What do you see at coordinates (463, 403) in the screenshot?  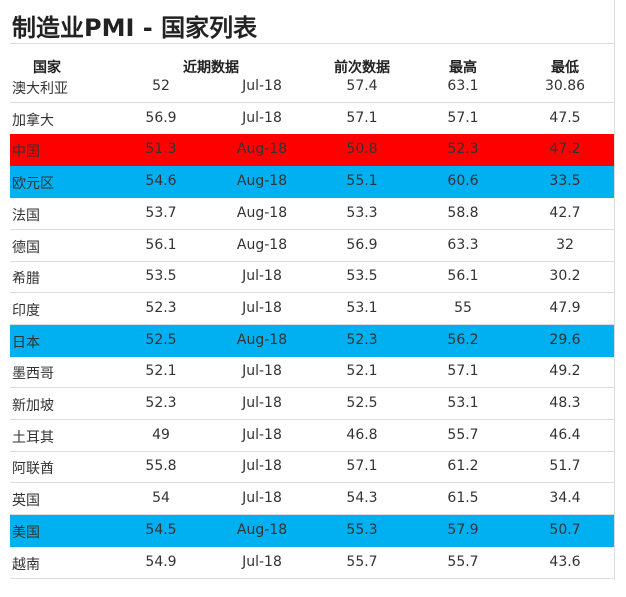 I see `table-cell: 53.1` at bounding box center [463, 403].